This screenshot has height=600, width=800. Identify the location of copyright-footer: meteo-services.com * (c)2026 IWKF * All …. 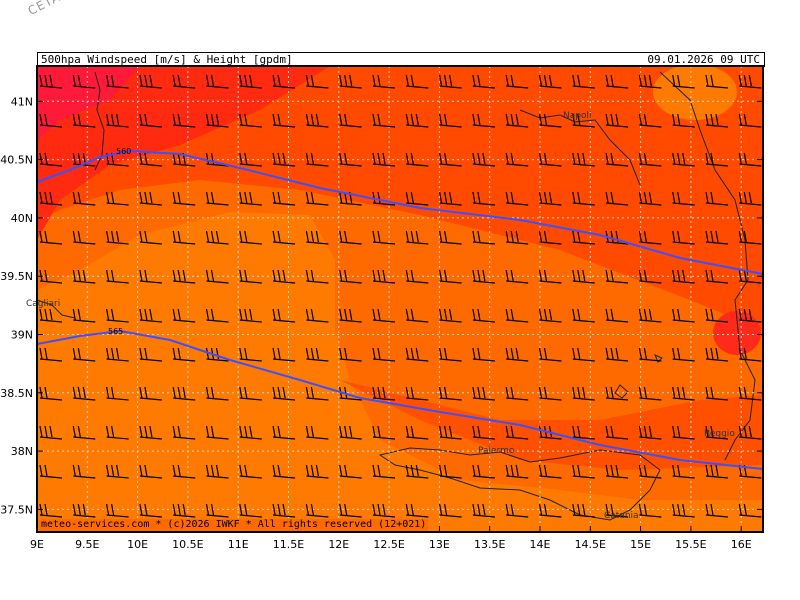
(234, 525).